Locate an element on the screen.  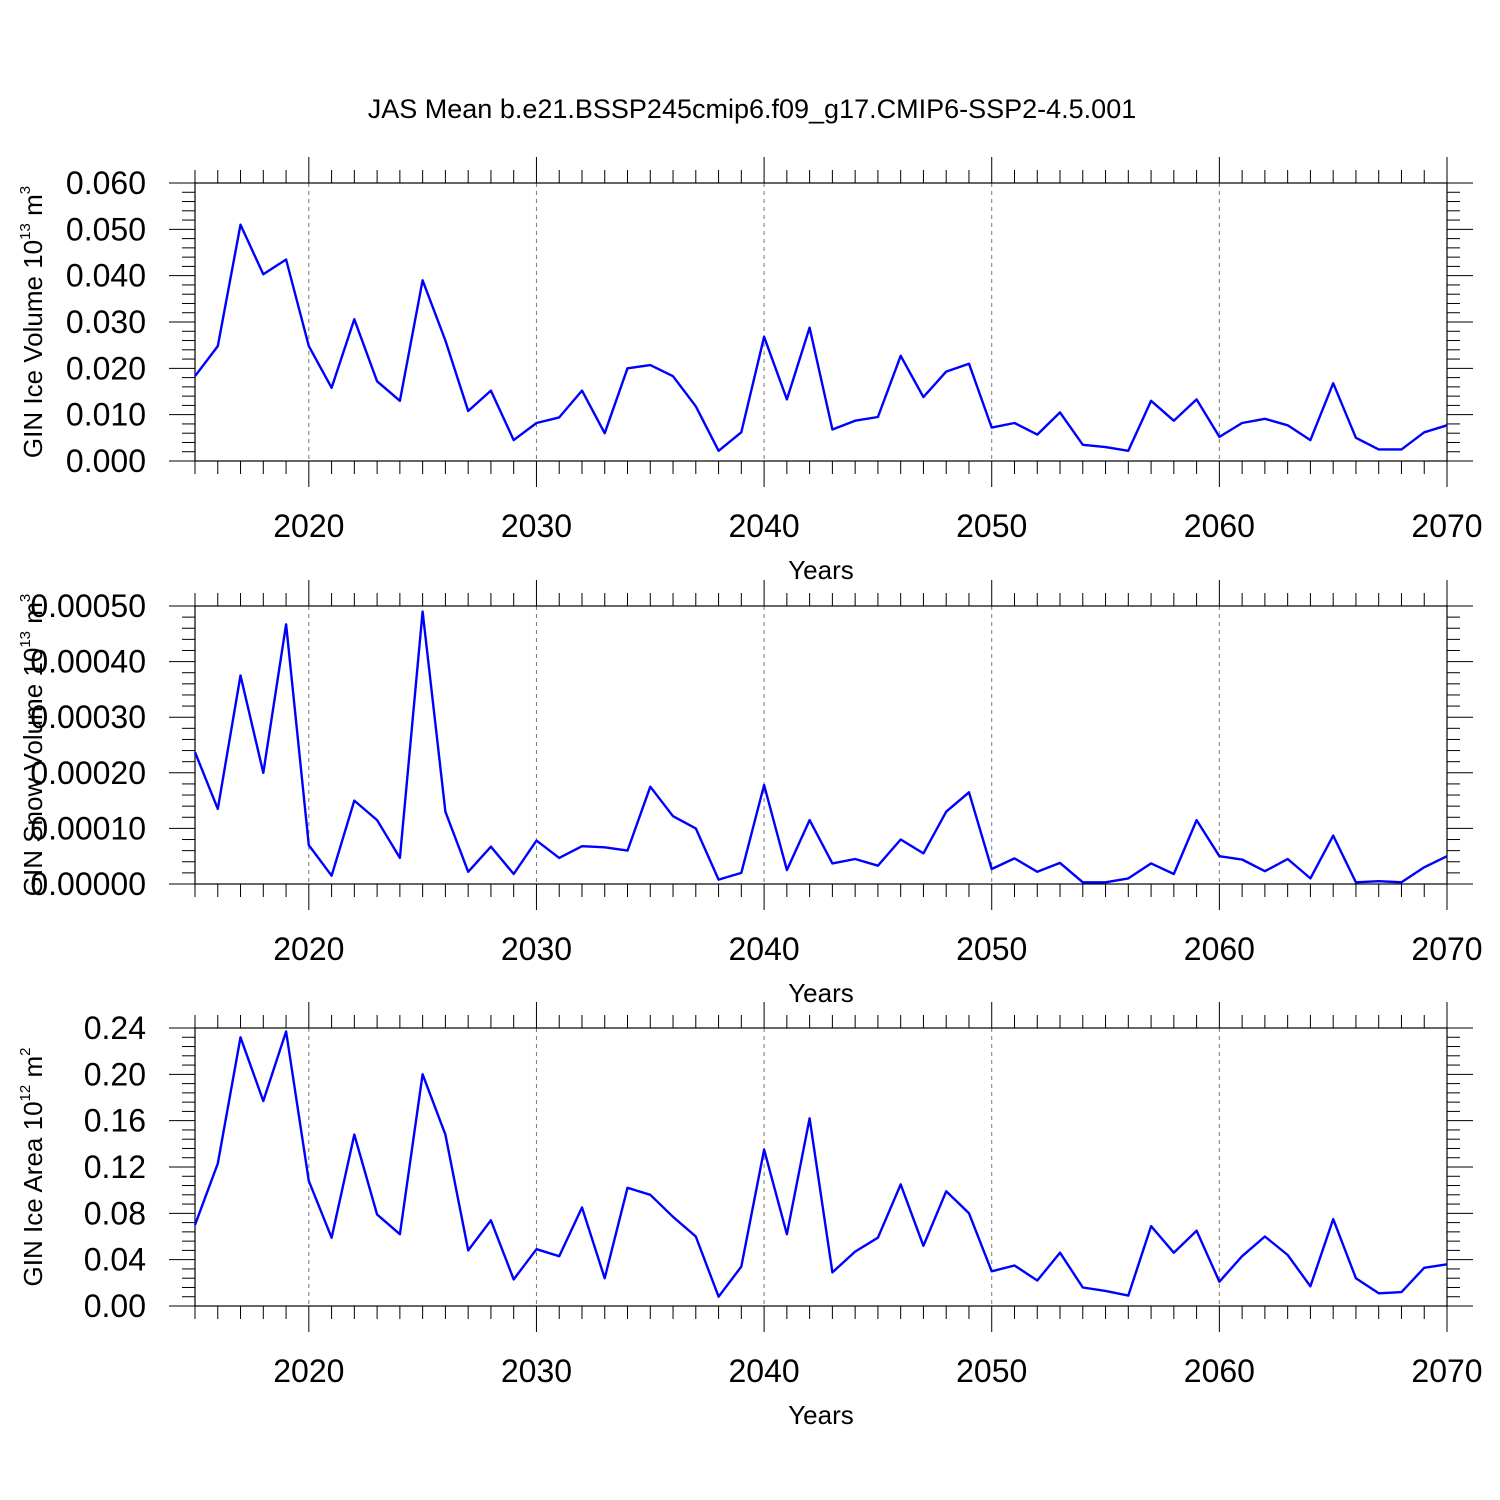
ice-area-xtick-label: 2070 is located at coordinates (1446, 1371).